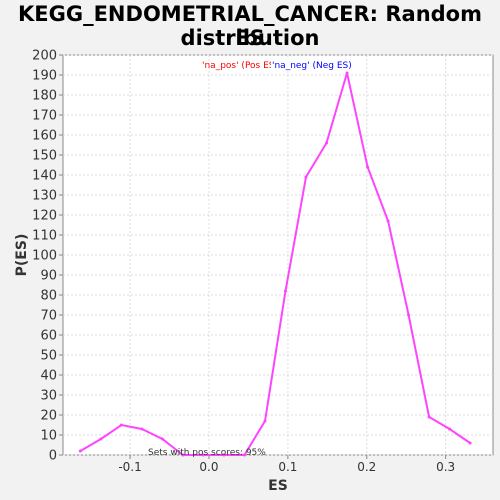 This screenshot has height=500, width=500. I want to click on chart-title-line-2: distribution, so click(250, 38).